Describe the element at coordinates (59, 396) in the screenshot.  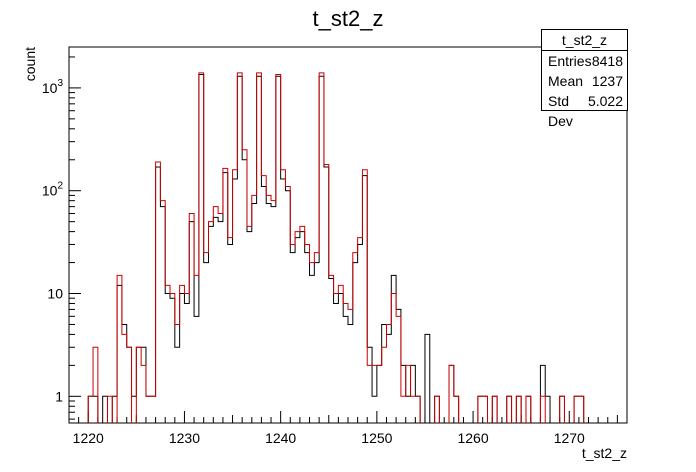
I see `y-tick-label: 1` at that location.